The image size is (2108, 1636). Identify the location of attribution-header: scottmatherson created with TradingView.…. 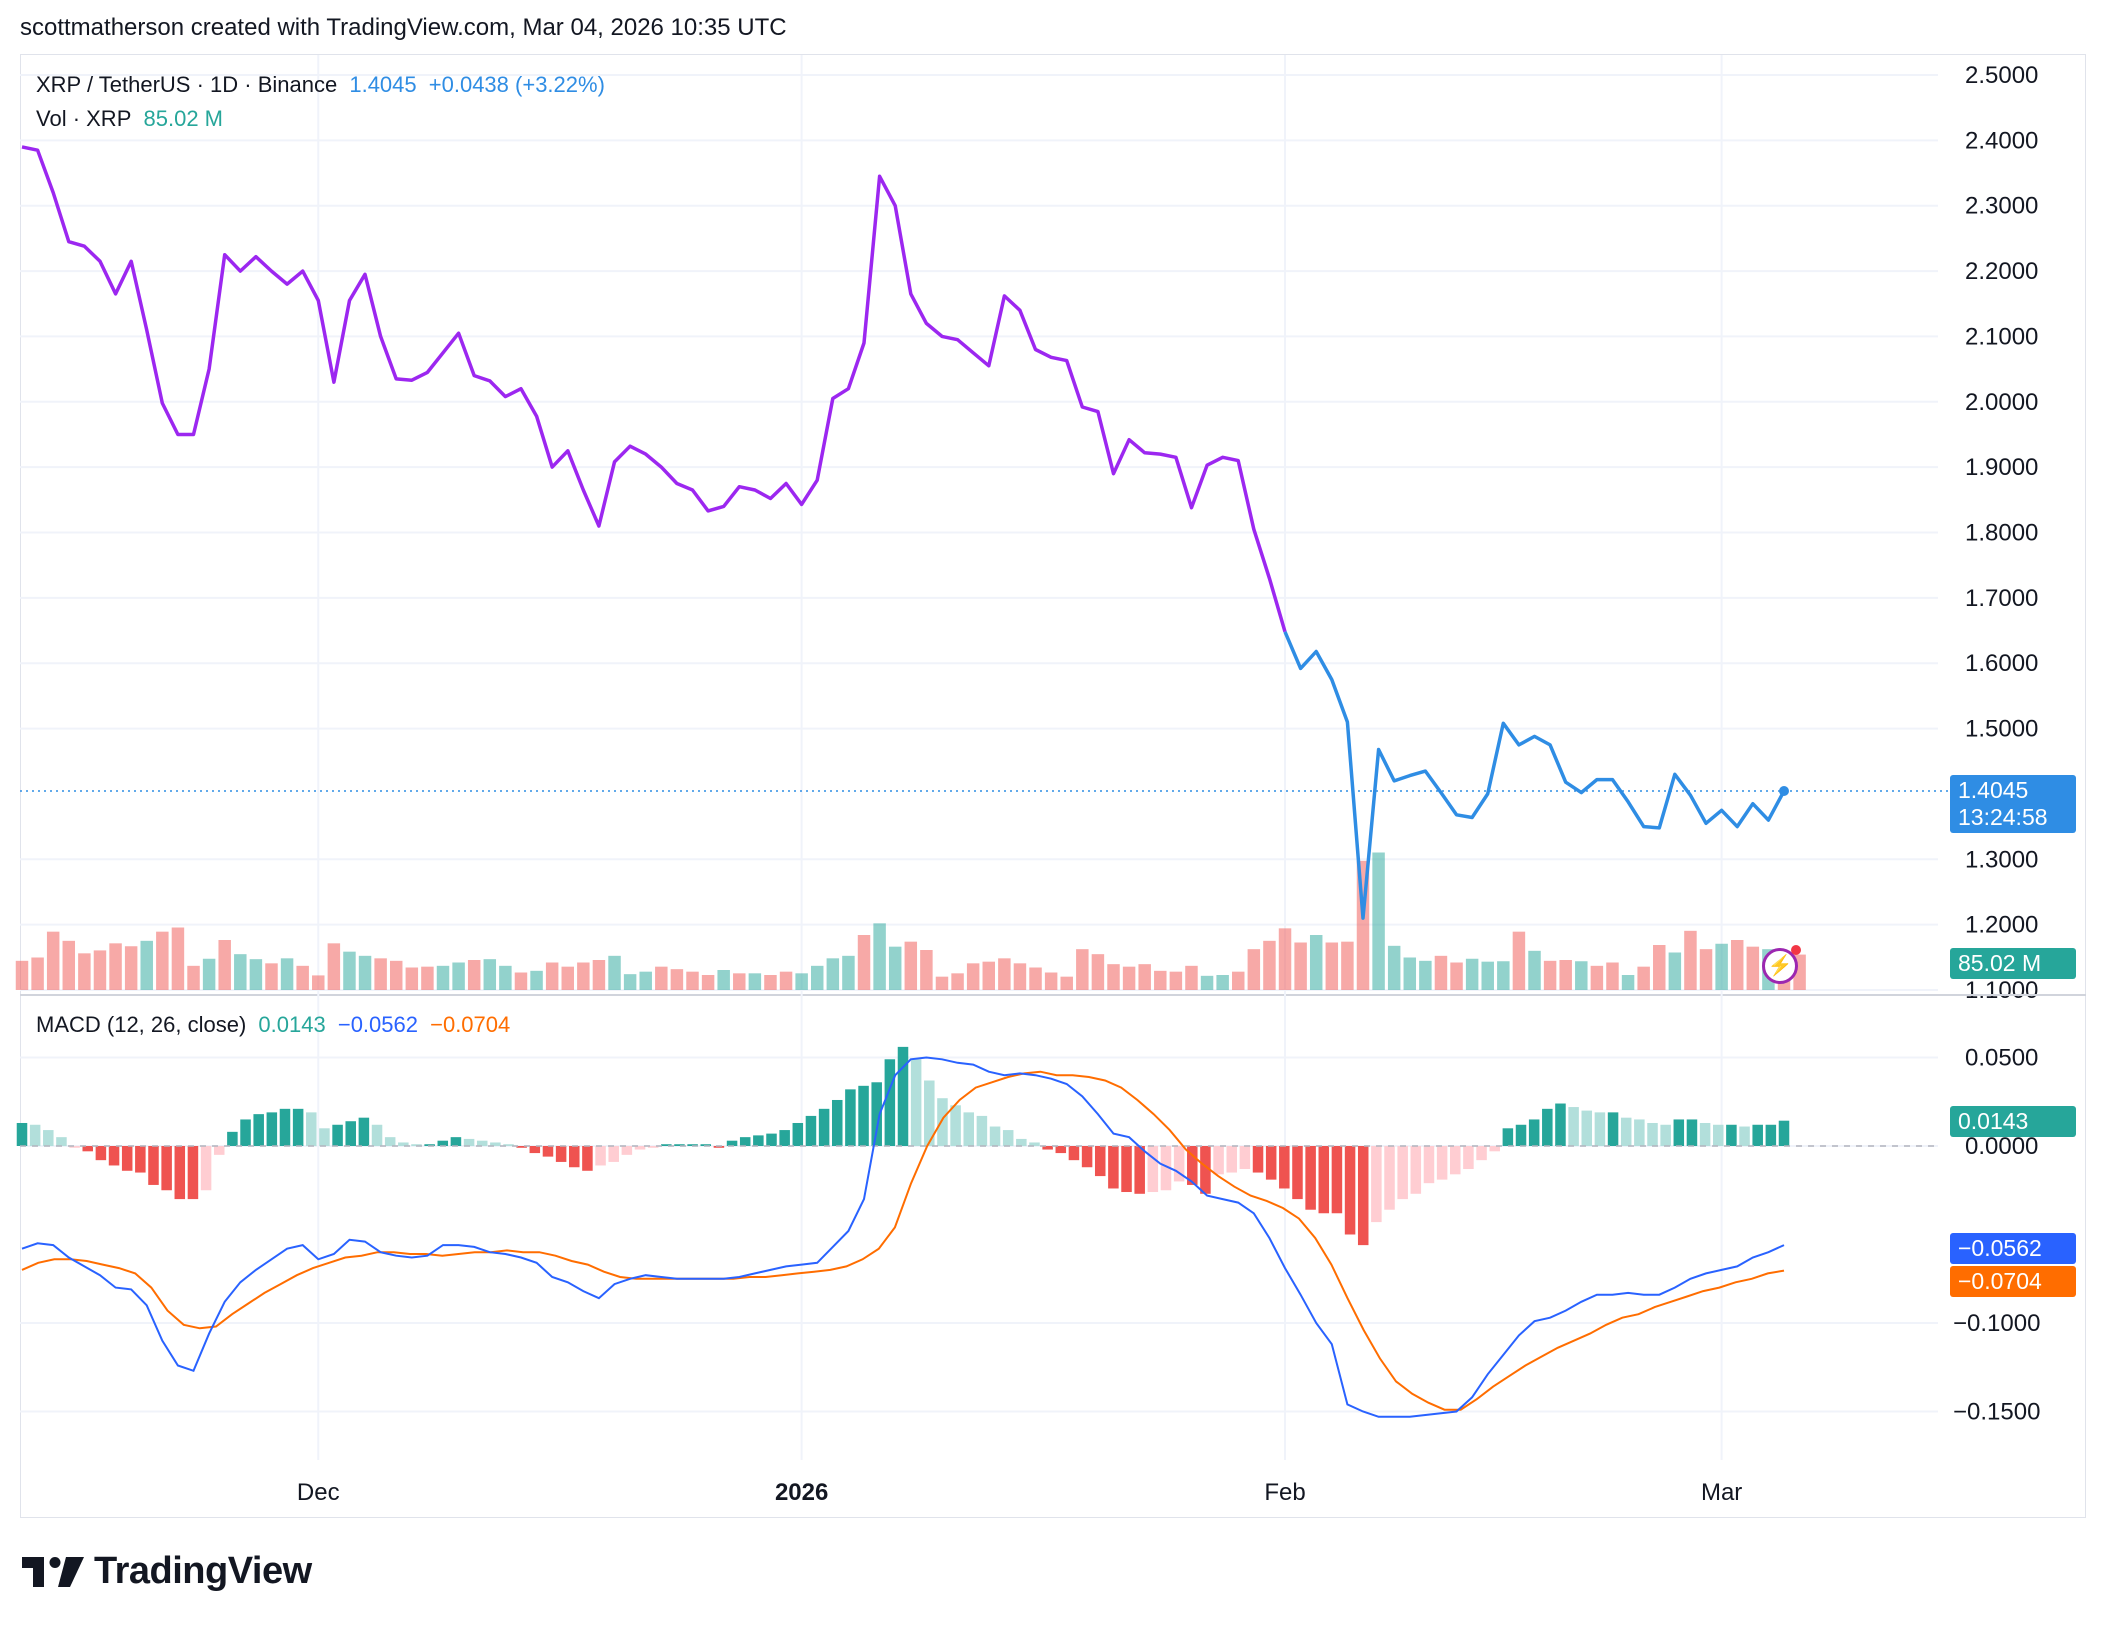
(403, 27).